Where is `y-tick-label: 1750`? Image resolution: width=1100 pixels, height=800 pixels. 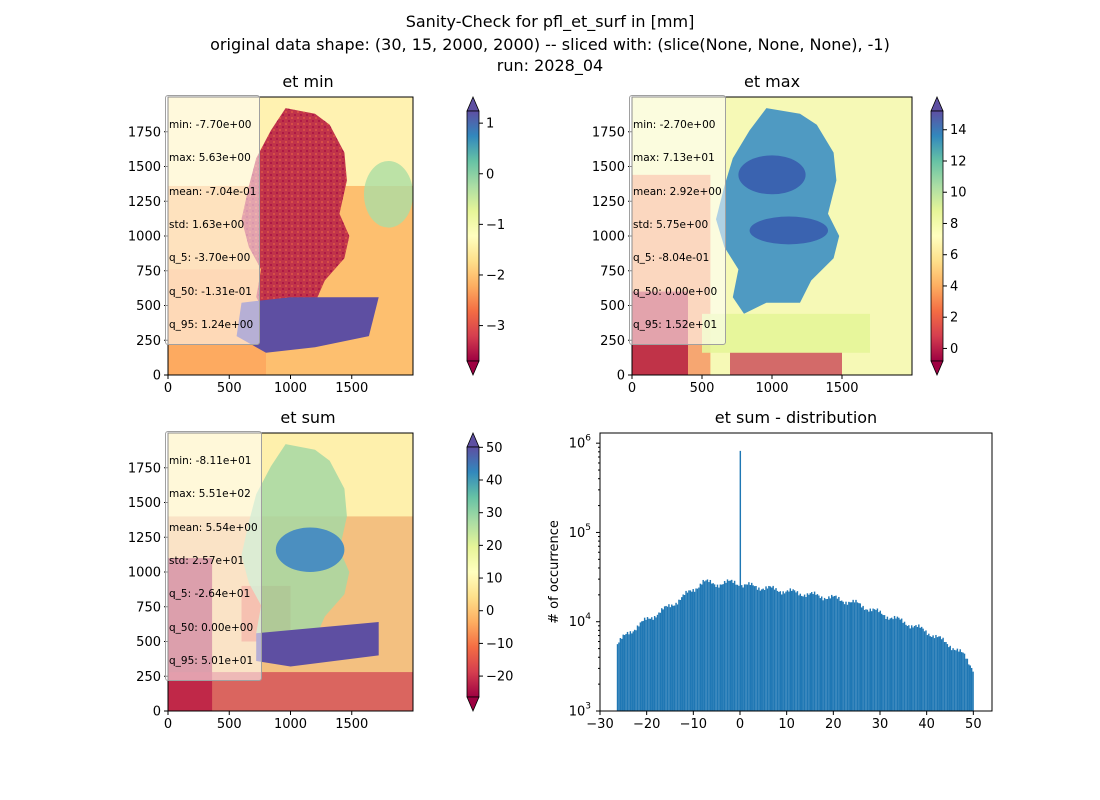 y-tick-label: 1750 is located at coordinates (144, 132).